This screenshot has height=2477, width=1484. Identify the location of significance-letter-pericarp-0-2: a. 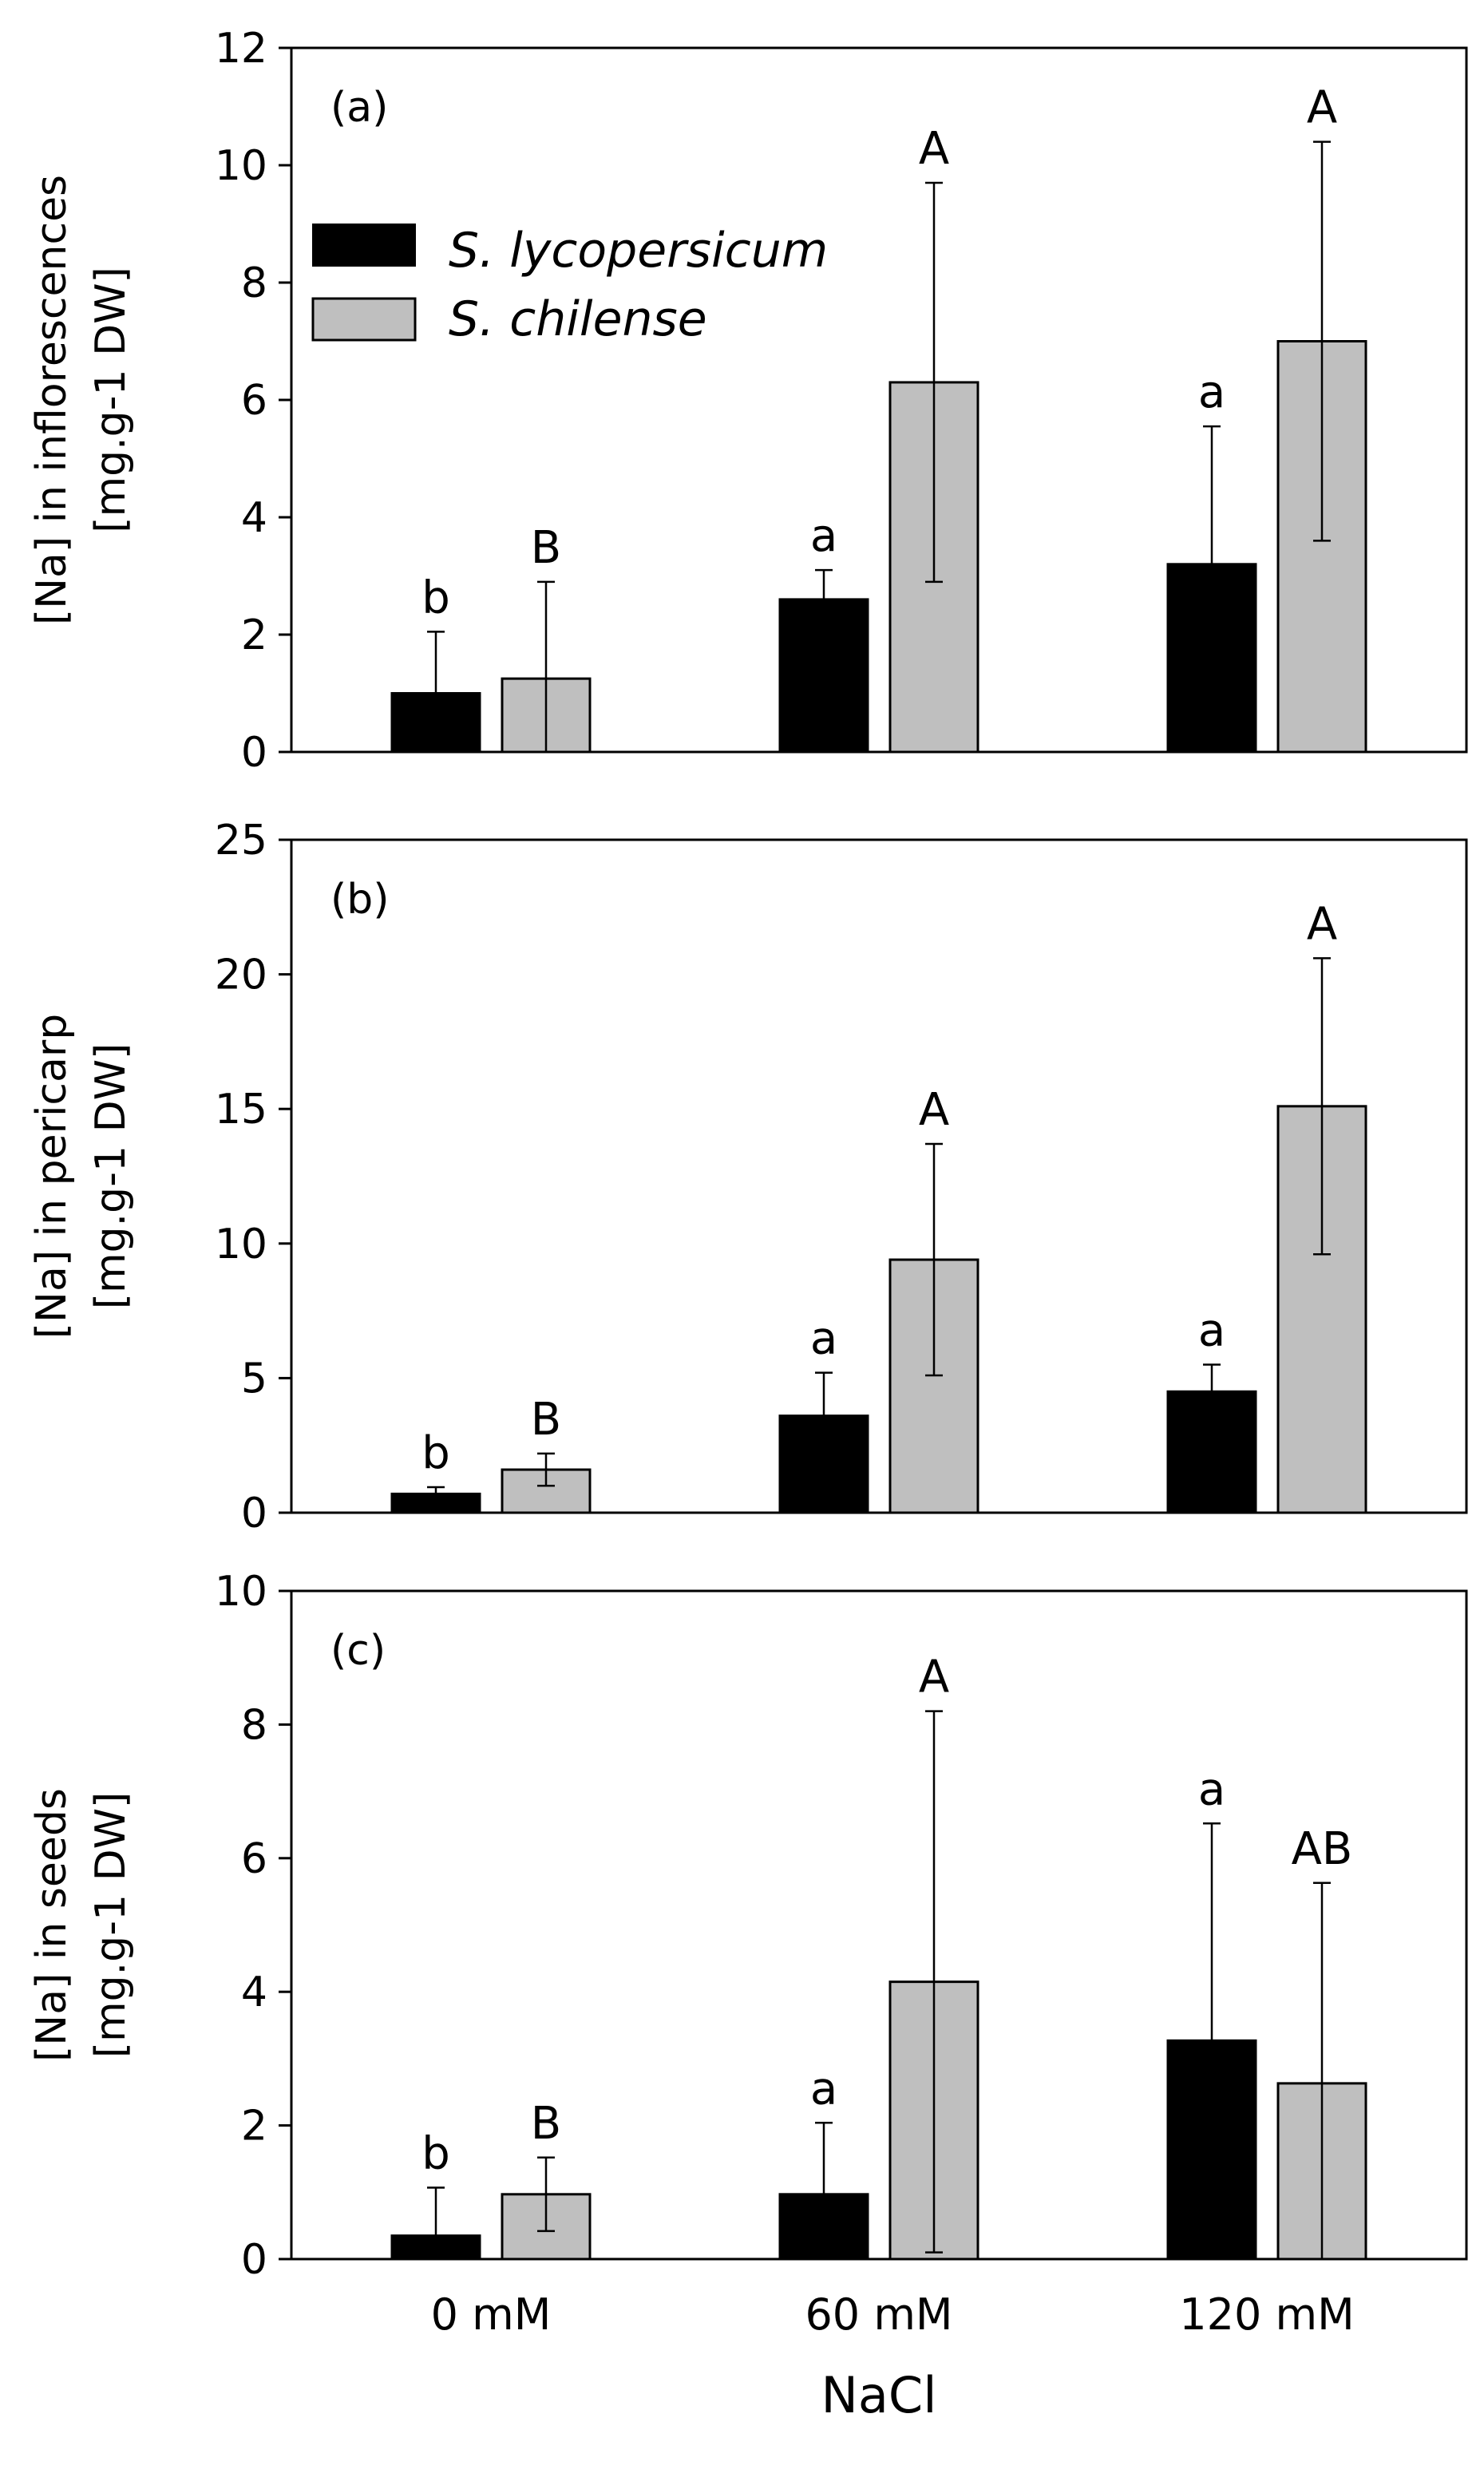
(1211, 1331).